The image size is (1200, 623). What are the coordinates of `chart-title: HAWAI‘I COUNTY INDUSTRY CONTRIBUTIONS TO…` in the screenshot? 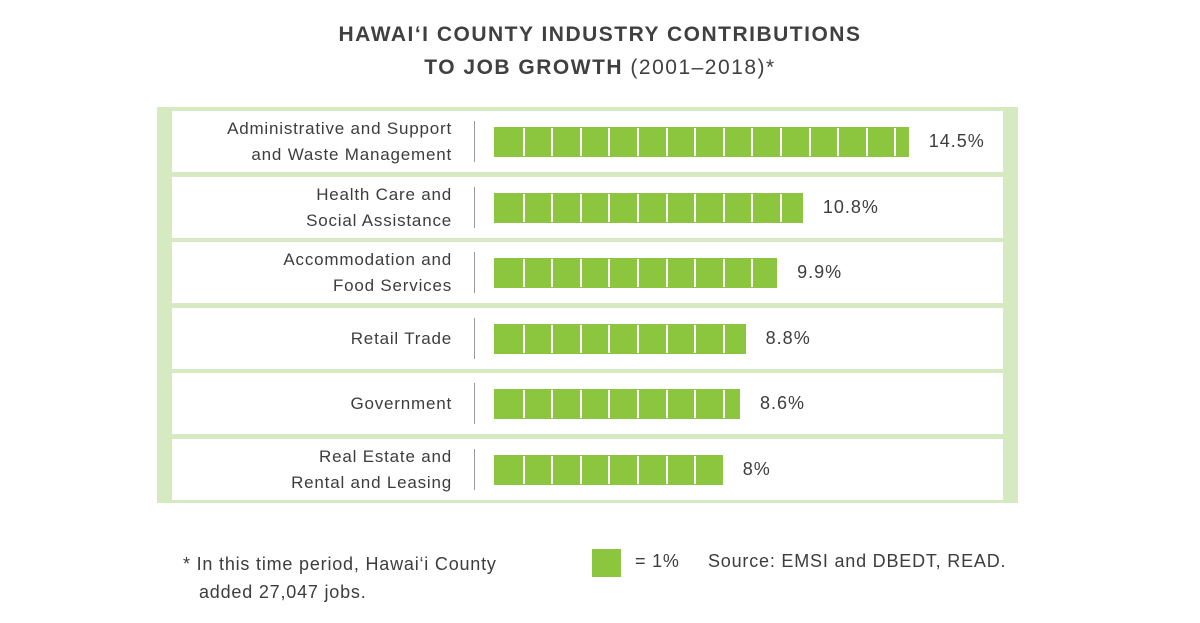 It's located at (600, 51).